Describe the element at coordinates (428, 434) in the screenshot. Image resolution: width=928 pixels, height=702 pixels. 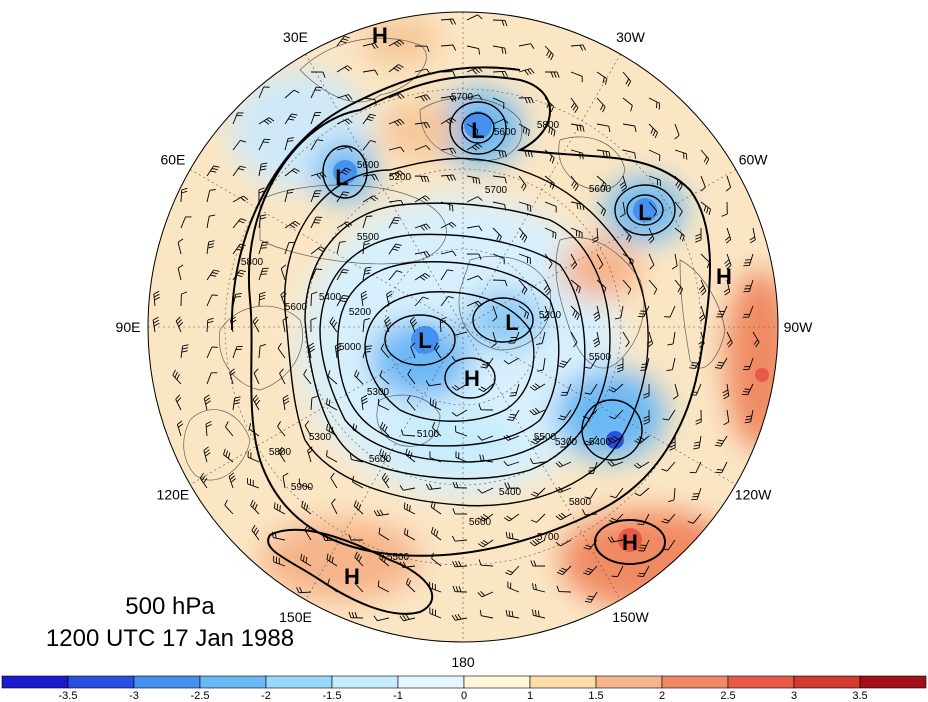
I see `contour-label-26: 5100` at that location.